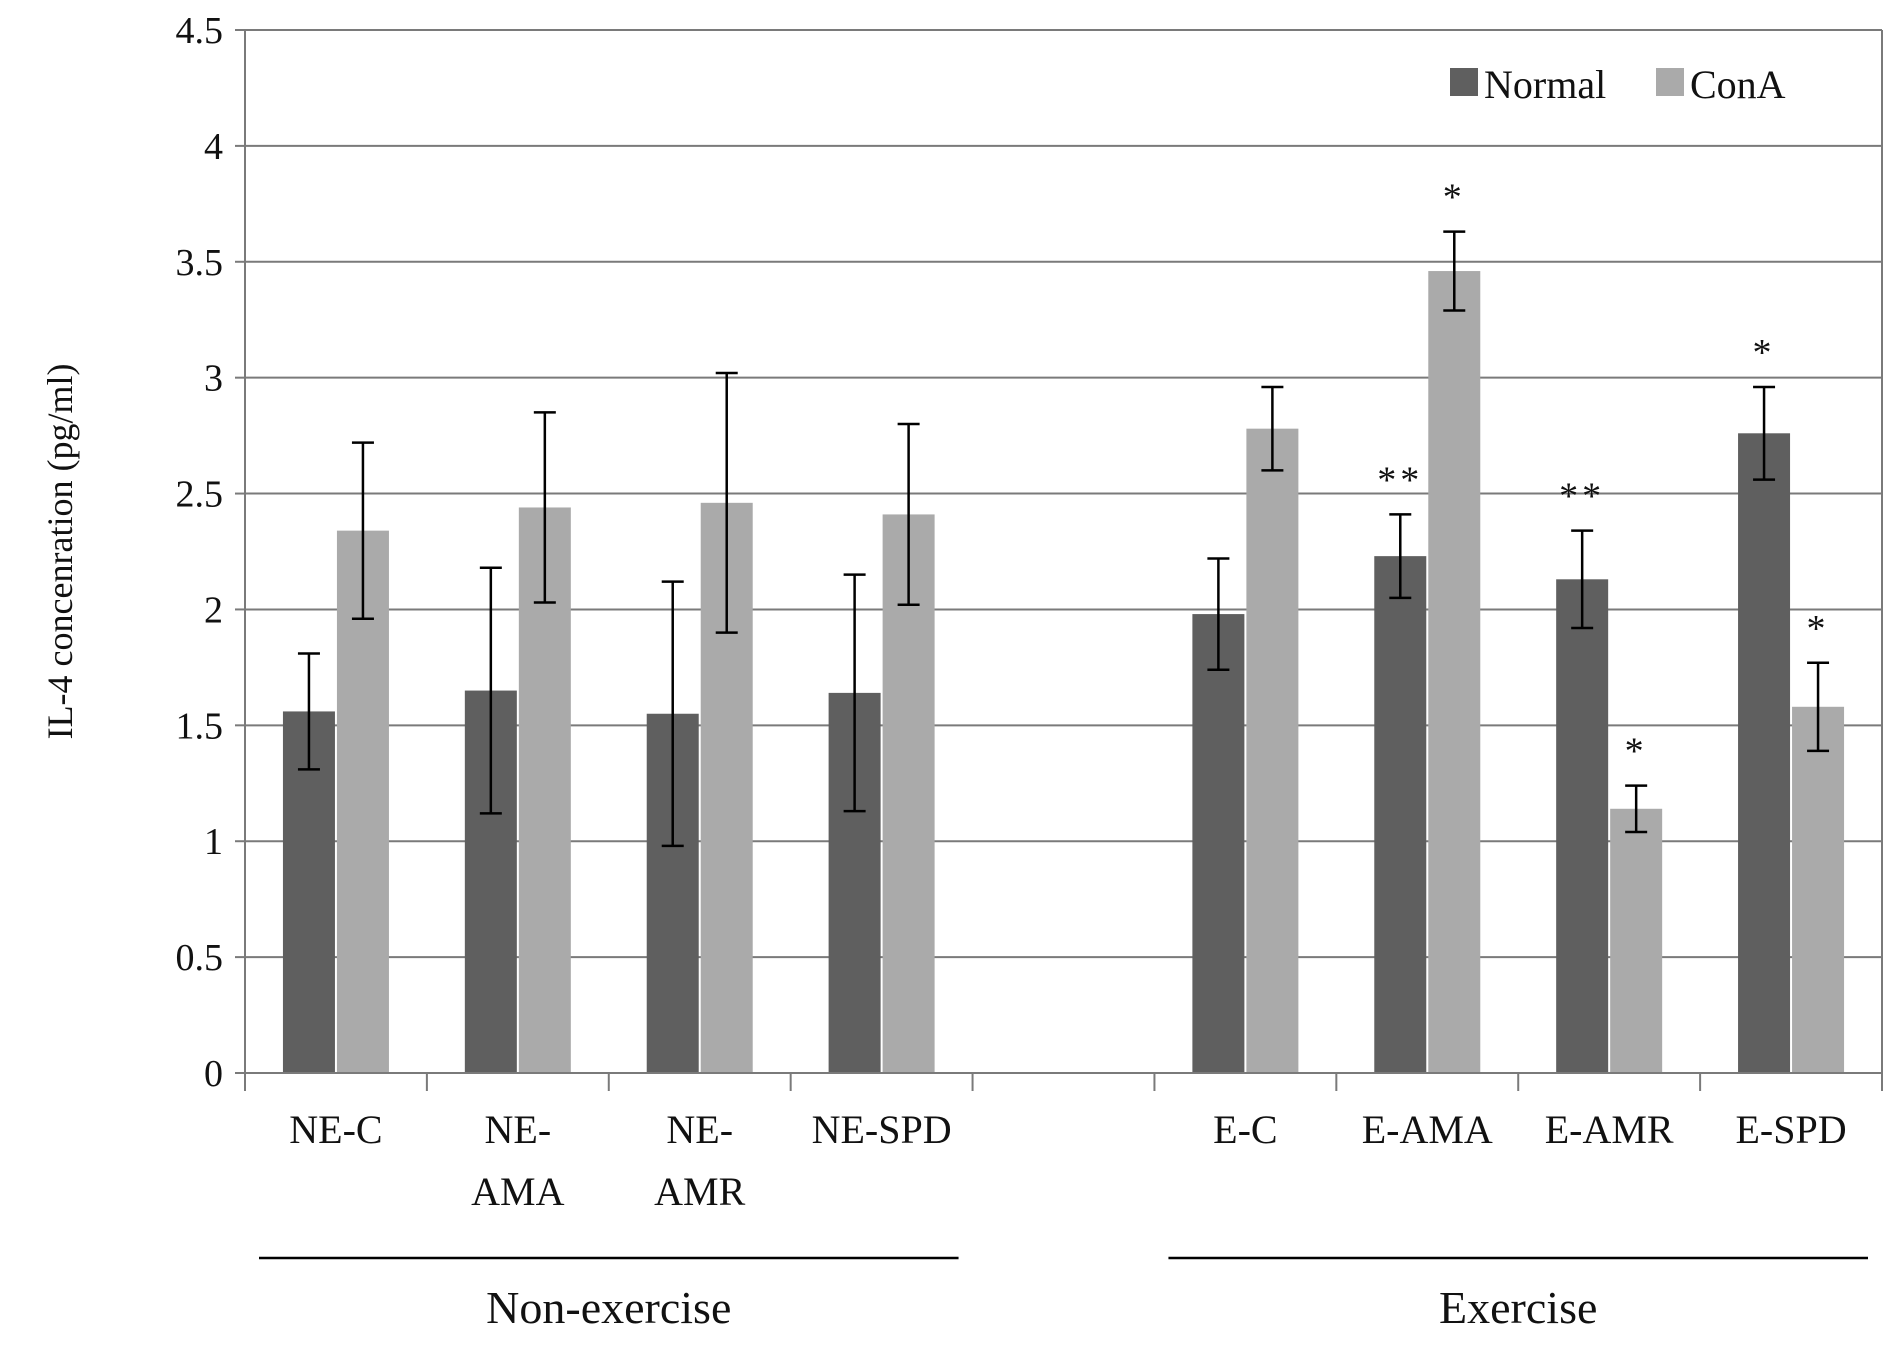  I want to click on x-category-label: E-C, so click(1245, 1129).